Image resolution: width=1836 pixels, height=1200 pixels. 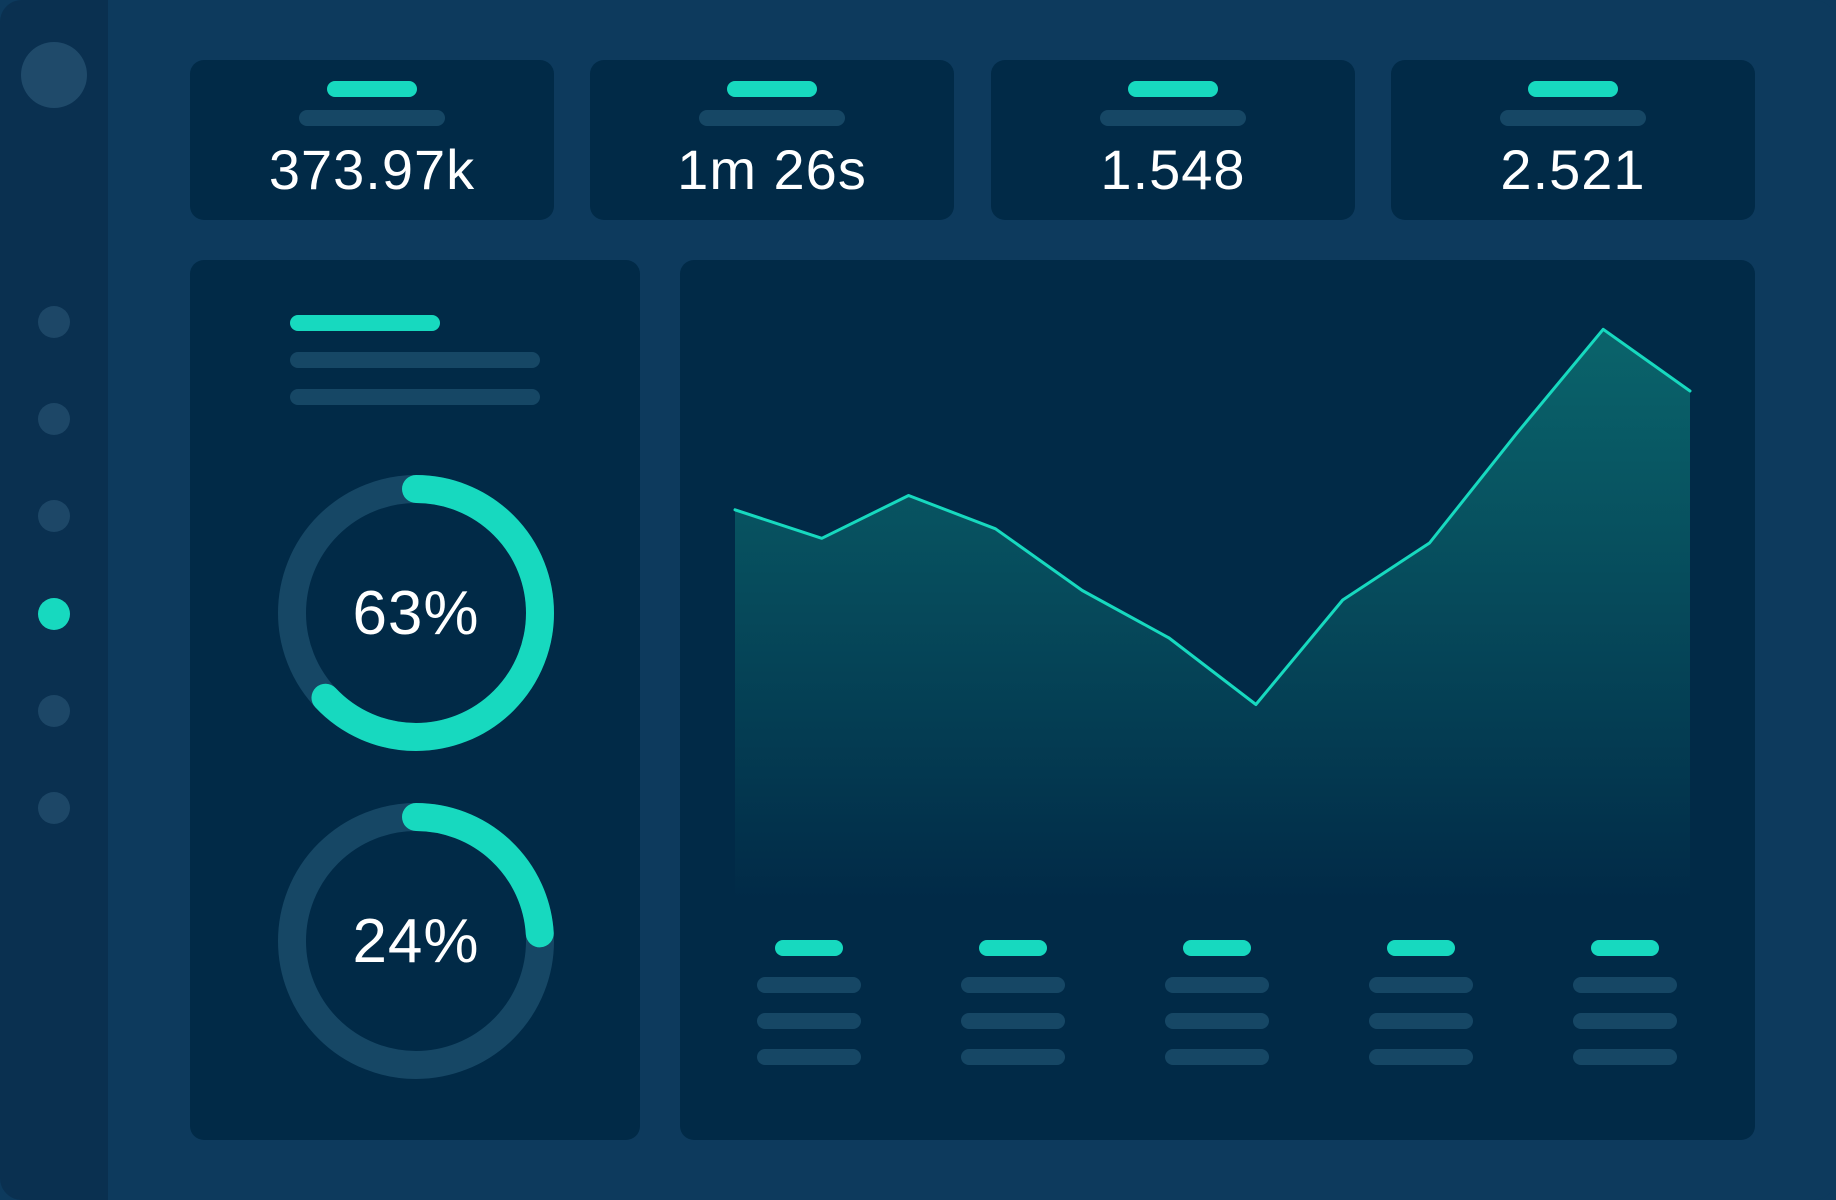 I want to click on kpi-value: 2.521, so click(x=1573, y=169).